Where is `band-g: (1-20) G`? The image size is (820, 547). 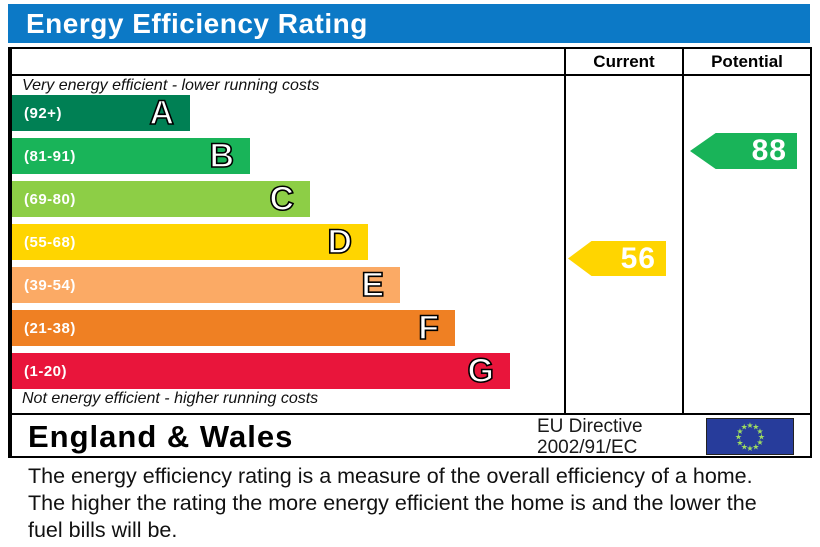 band-g: (1-20) G is located at coordinates (261, 371).